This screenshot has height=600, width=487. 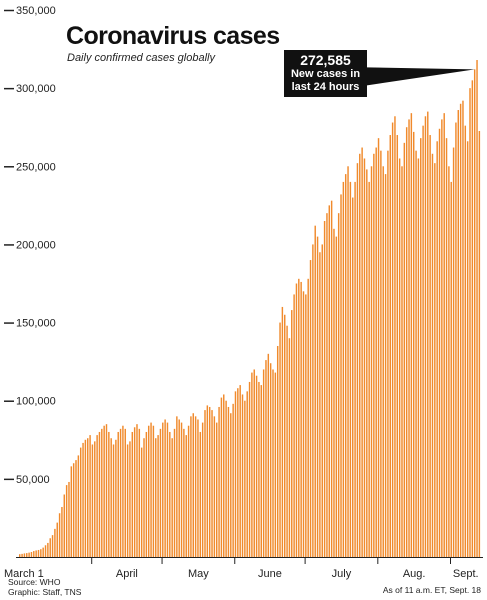 I want to click on latest-value-callout: 272,585 New cases in last 24 hours, so click(x=325, y=73).